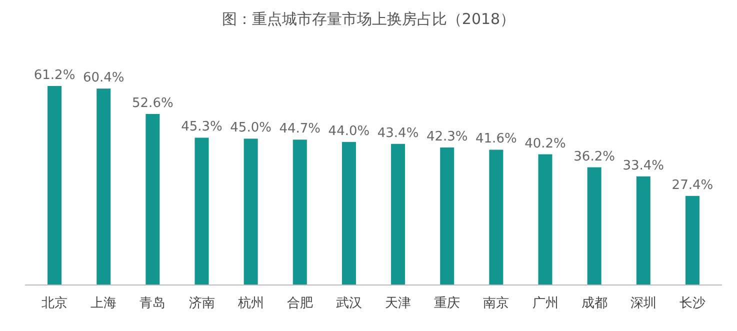 The width and height of the screenshot is (737, 331). I want to click on data-label: 45.3%, so click(201, 127).